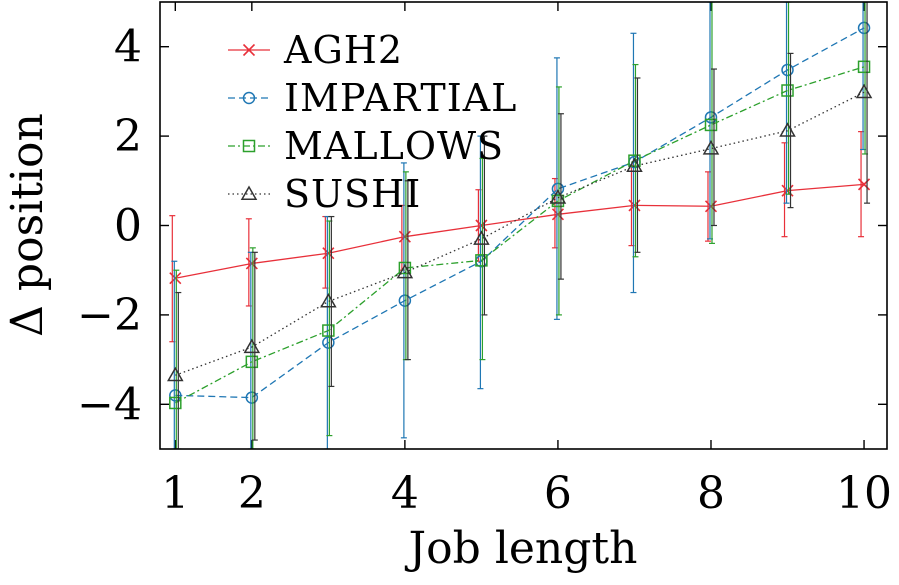 Image resolution: width=899 pixels, height=585 pixels. I want to click on legend-item-agh2: AGH2, so click(315, 50).